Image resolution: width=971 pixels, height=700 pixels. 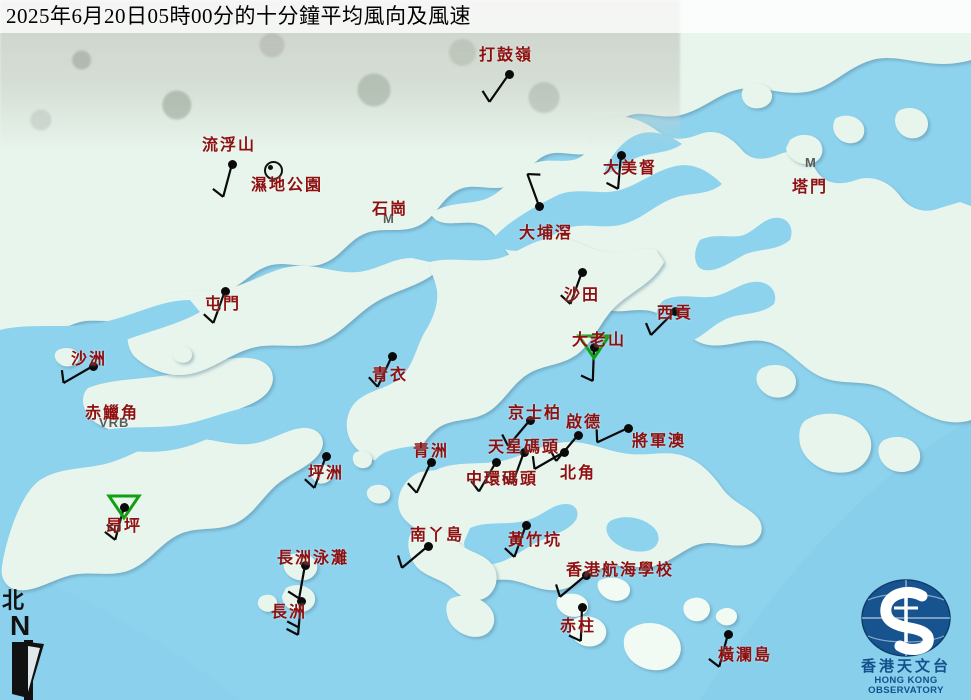 I want to click on station-label: 啟德, so click(x=584, y=422).